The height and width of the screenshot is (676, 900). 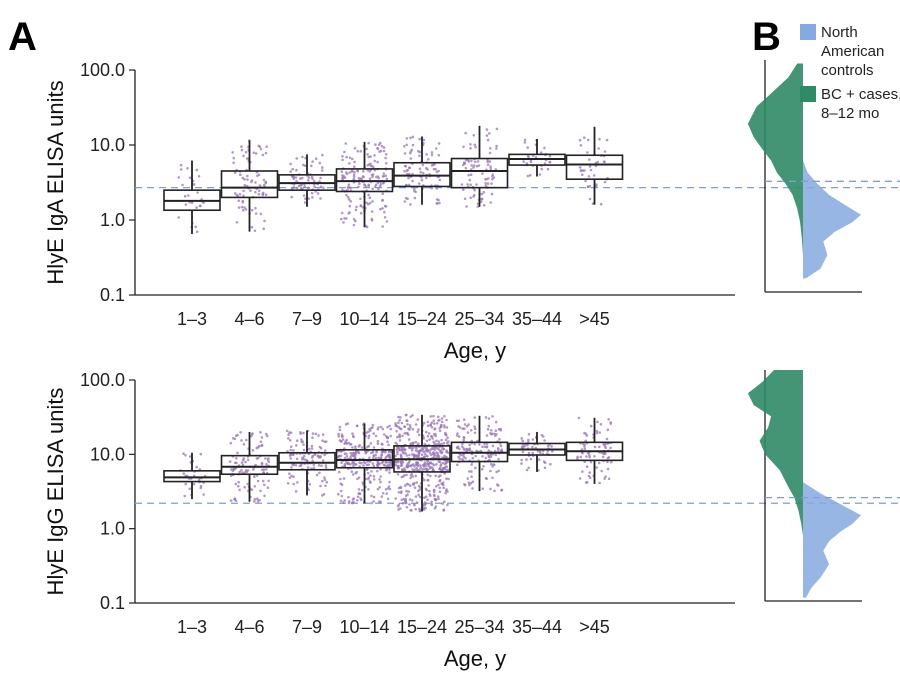 I want to click on y-tick-label: 1.0, so click(x=112, y=529).